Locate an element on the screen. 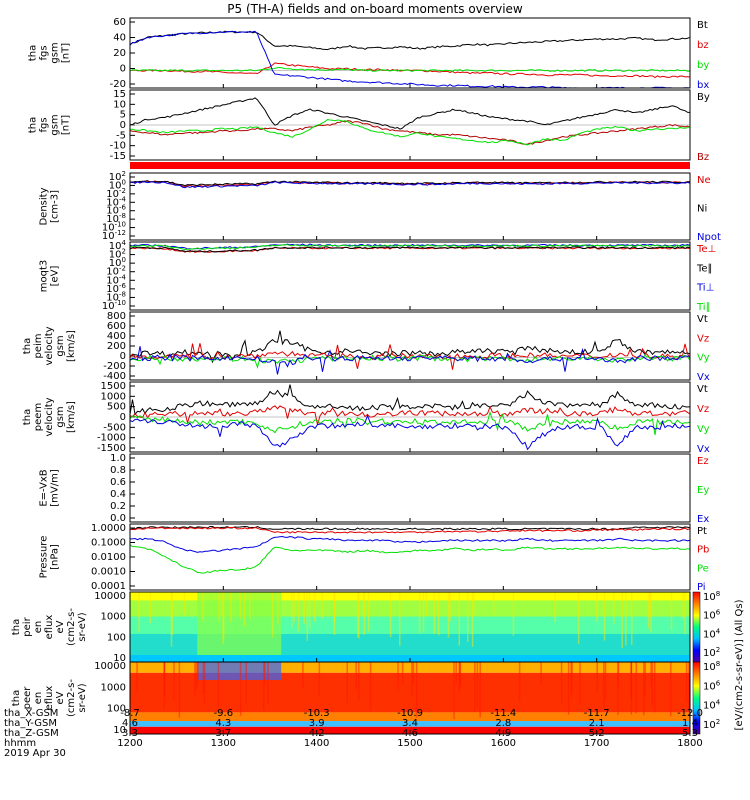  series-line-Pe is located at coordinates (410, 559).